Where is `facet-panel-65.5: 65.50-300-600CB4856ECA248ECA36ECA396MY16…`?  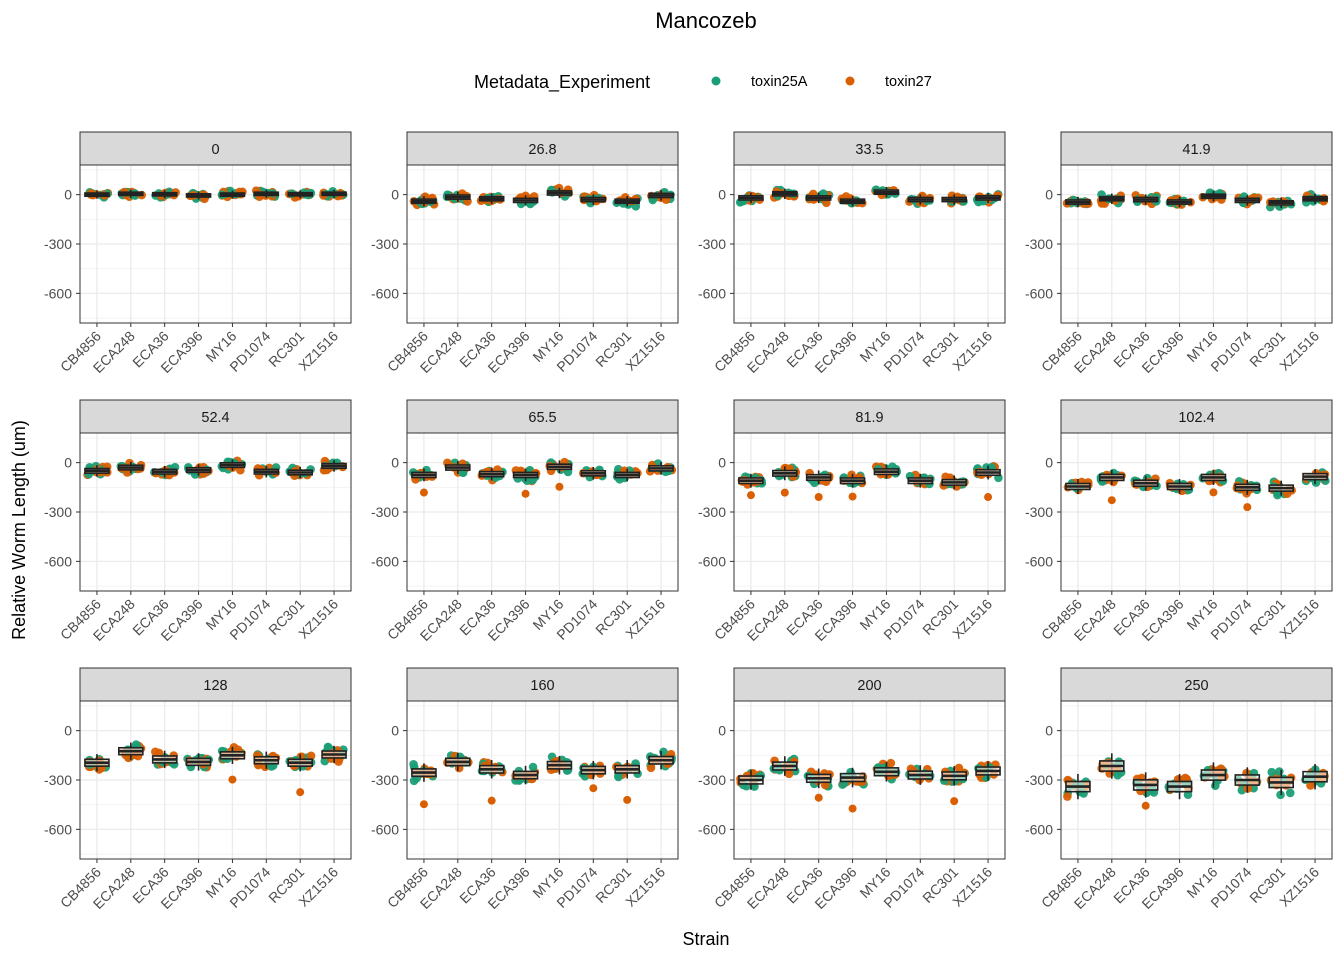
facet-panel-65.5: 65.50-300-600CB4856ECA248ECA36ECA396MY16… is located at coordinates (525, 521).